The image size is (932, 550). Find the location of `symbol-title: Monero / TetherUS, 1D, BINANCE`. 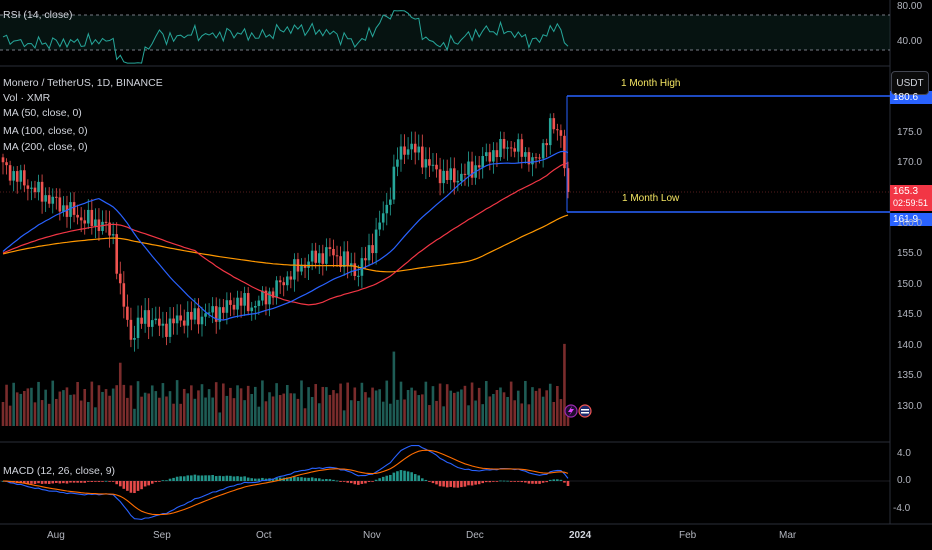

symbol-title: Monero / TetherUS, 1D, BINANCE is located at coordinates (83, 83).